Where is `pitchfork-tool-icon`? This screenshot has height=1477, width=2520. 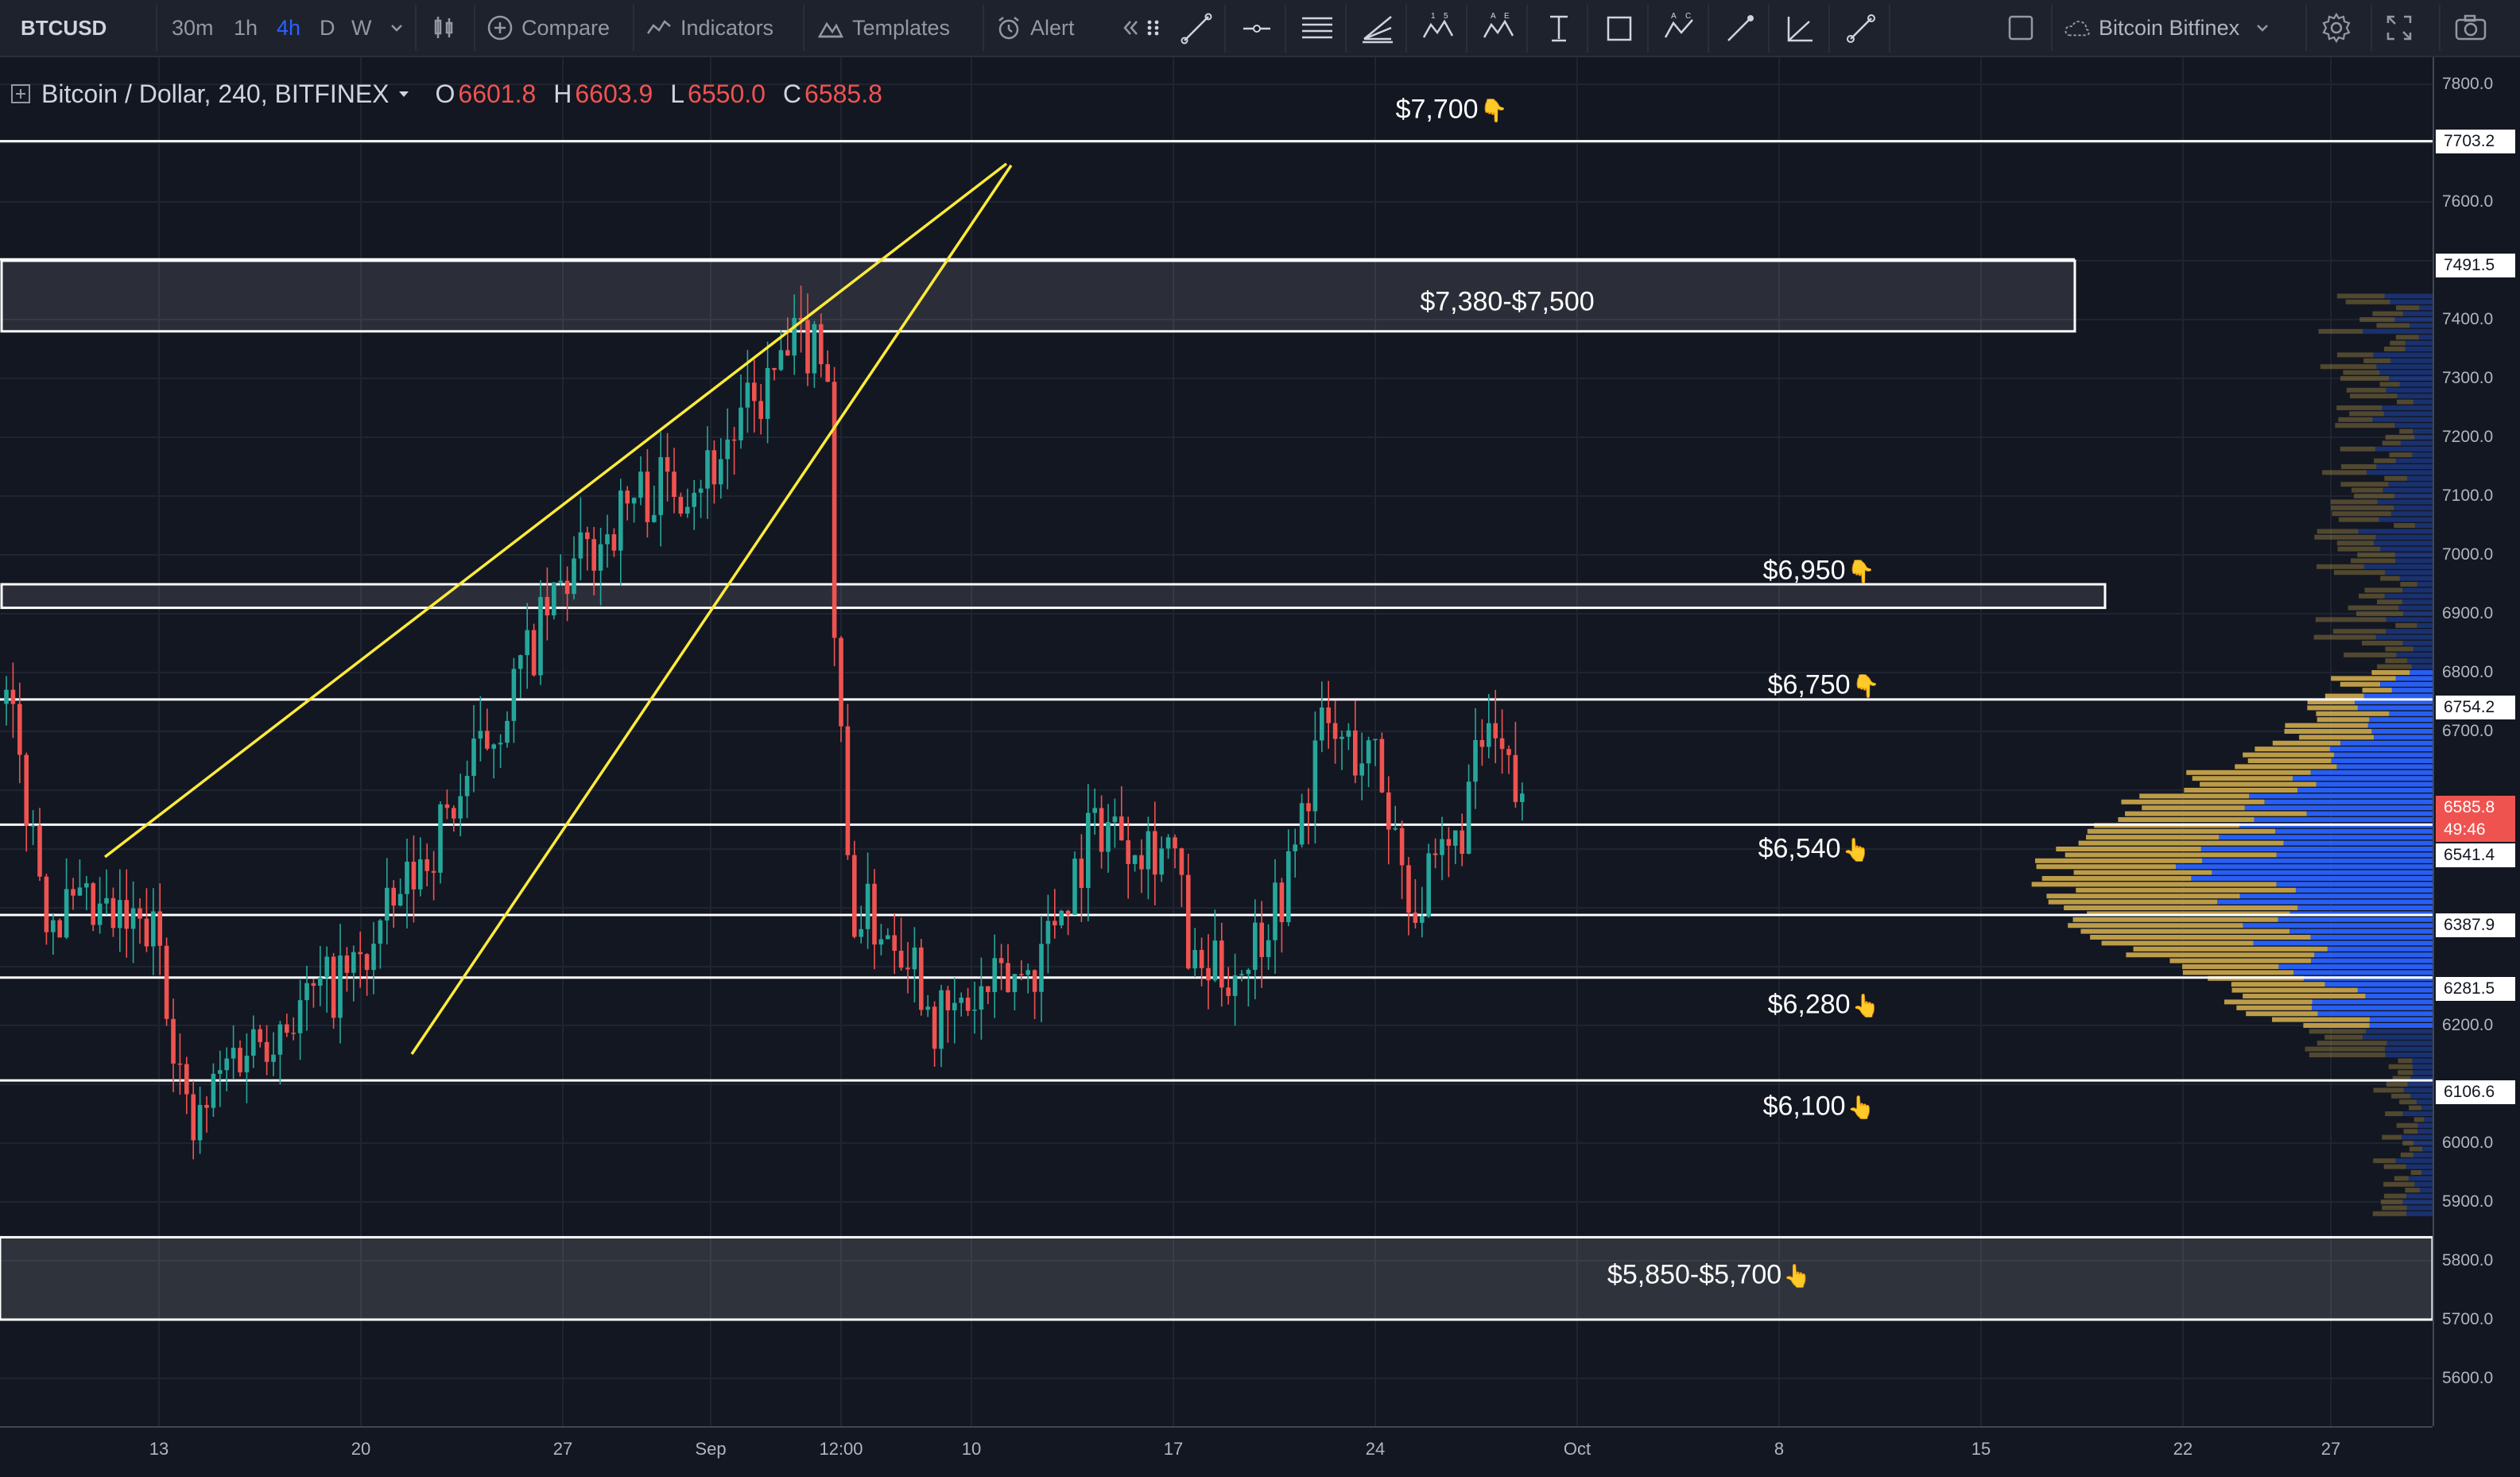 pitchfork-tool-icon is located at coordinates (1378, 29).